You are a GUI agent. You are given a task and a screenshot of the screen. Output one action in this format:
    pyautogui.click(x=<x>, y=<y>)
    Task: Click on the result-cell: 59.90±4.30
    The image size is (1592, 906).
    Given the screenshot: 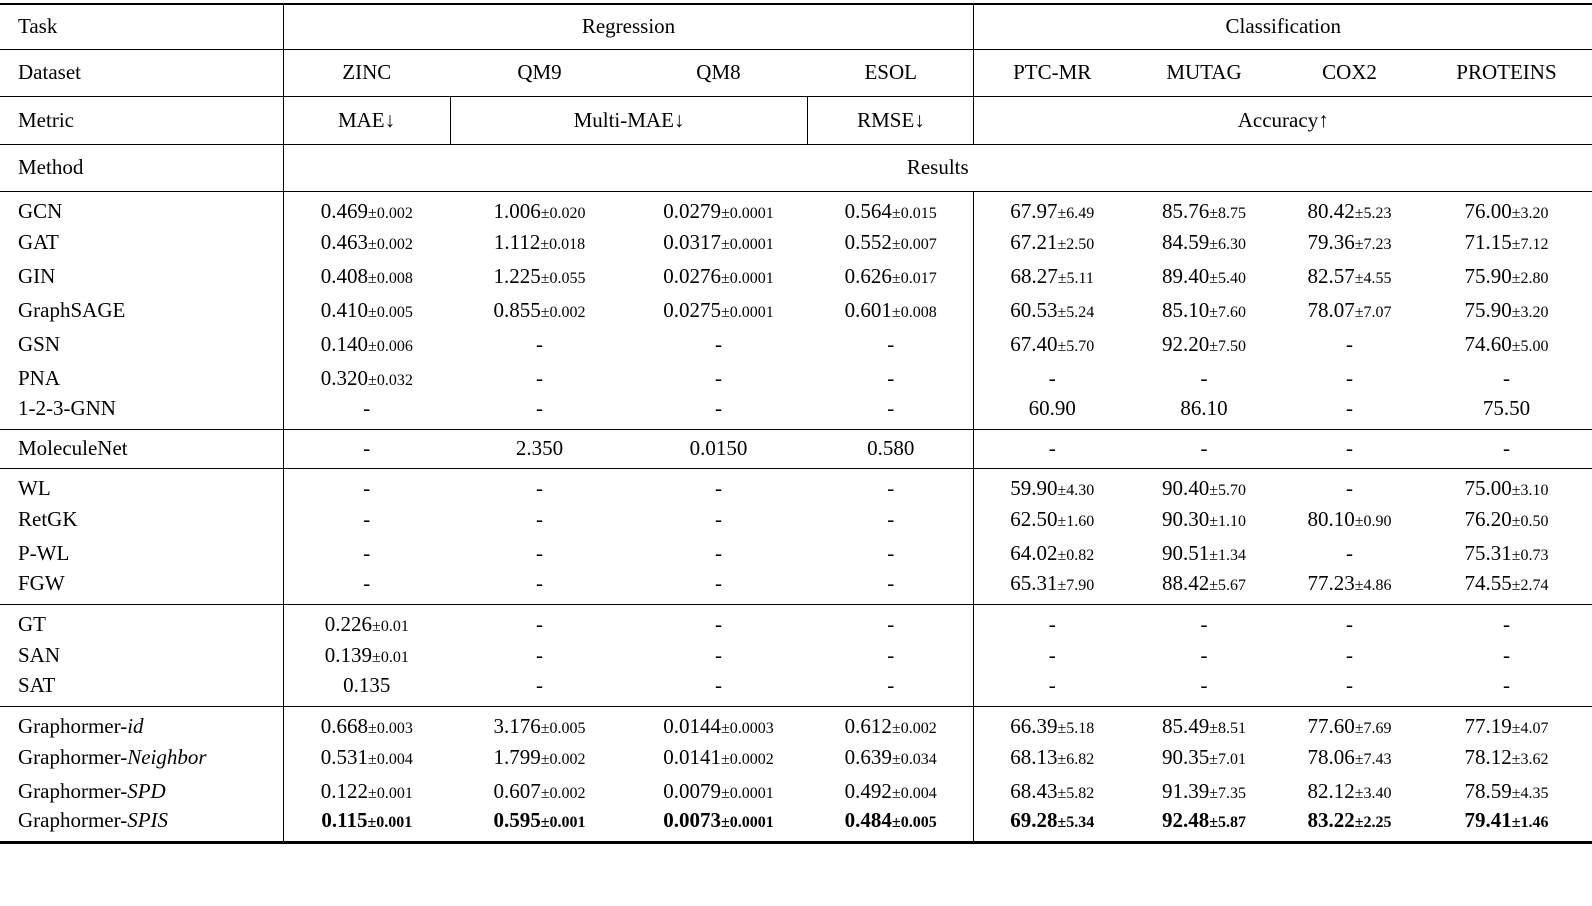 What is the action you would take?
    pyautogui.click(x=1051, y=485)
    